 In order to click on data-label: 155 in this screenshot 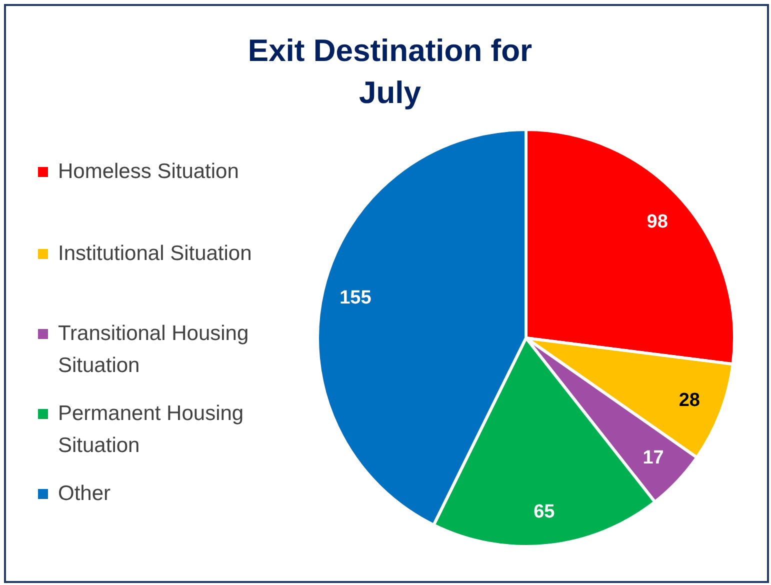, I will do `click(356, 297)`.